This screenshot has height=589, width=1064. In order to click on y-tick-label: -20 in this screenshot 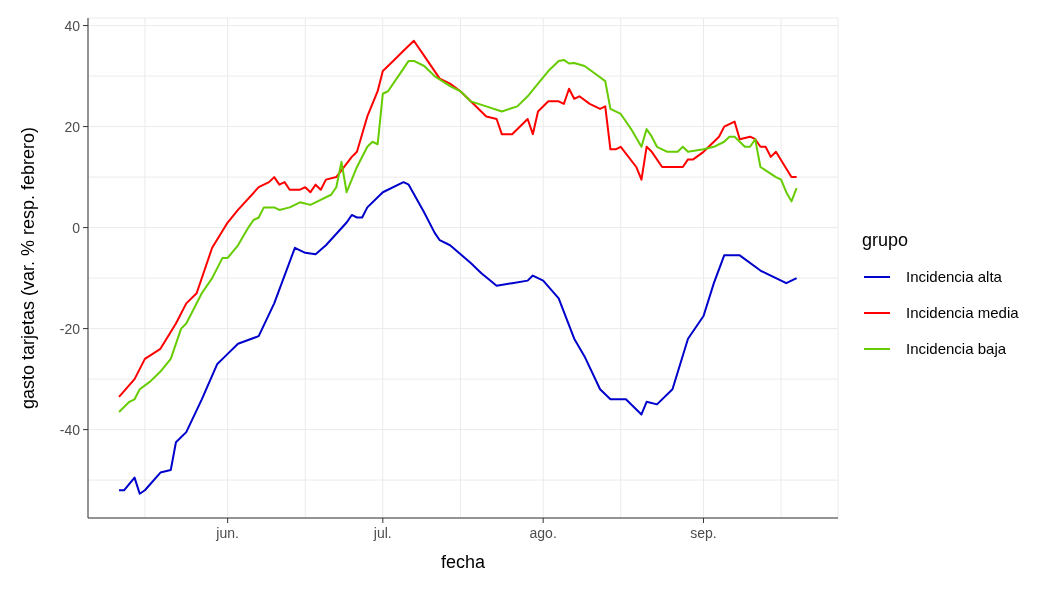, I will do `click(70, 328)`.